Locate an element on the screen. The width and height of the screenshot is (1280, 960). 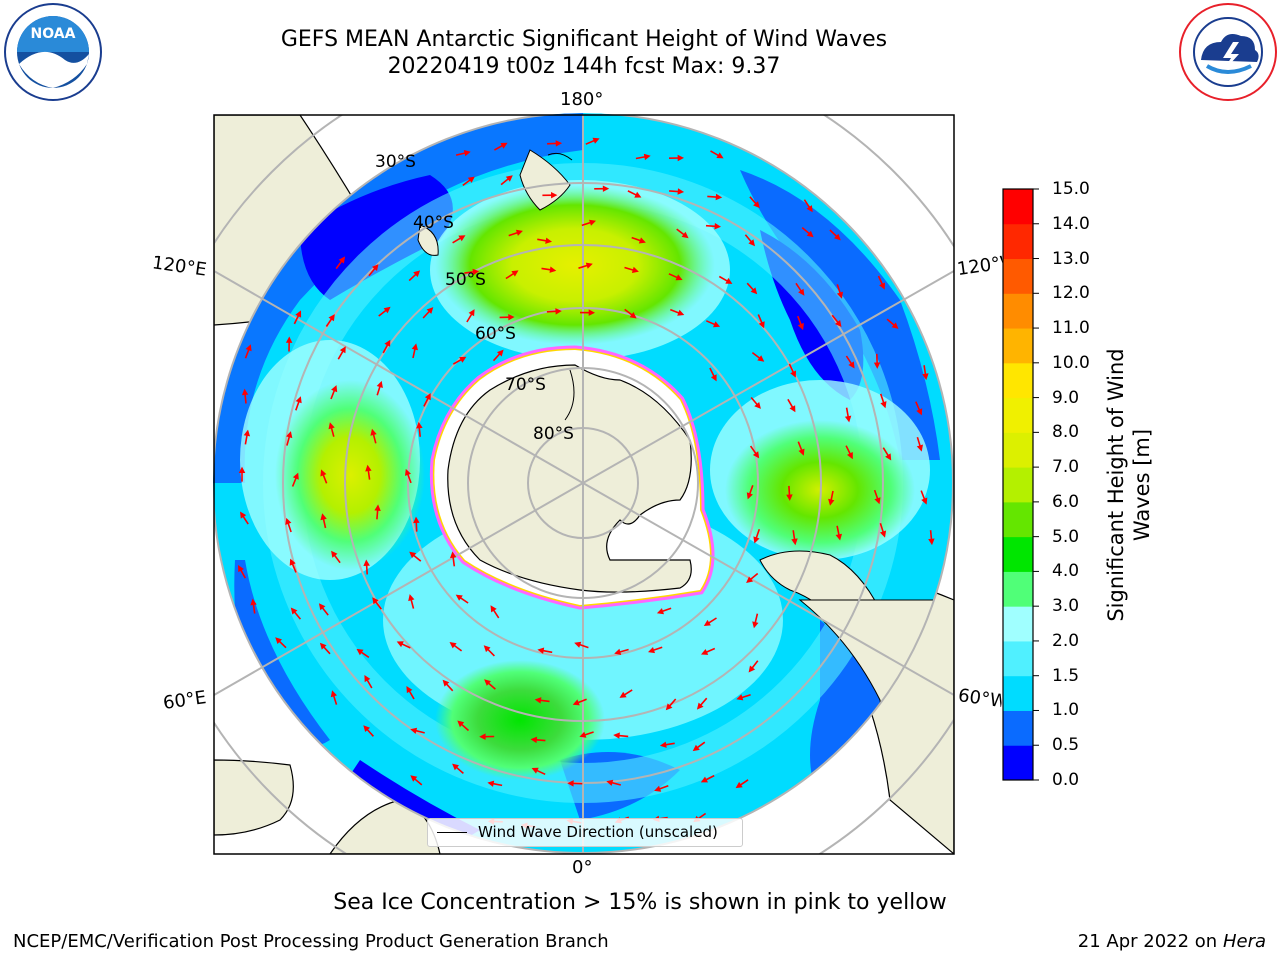
footer-date: 21 Apr 2022 on Hera is located at coordinates (1172, 941).